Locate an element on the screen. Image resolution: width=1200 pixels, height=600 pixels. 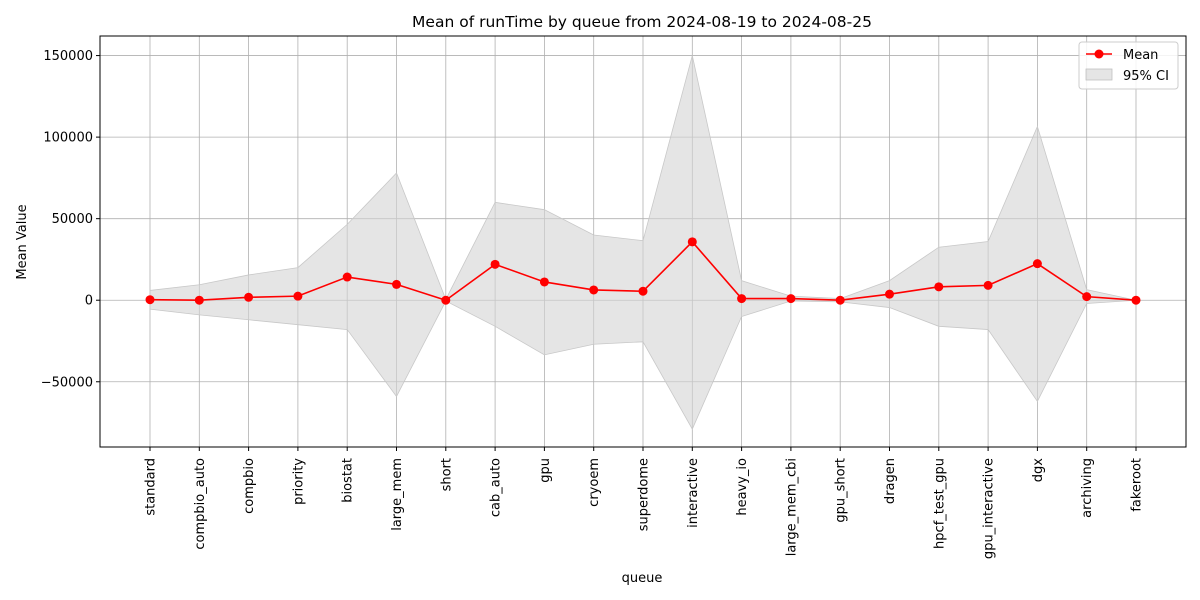
y-tick-label: 150000 is located at coordinates (68, 56).